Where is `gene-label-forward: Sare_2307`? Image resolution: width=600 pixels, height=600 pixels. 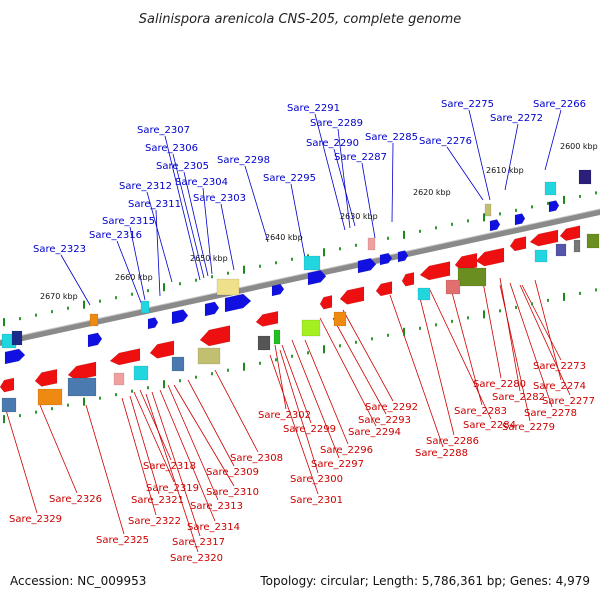
gene-label-forward: Sare_2307 is located at coordinates (163, 130).